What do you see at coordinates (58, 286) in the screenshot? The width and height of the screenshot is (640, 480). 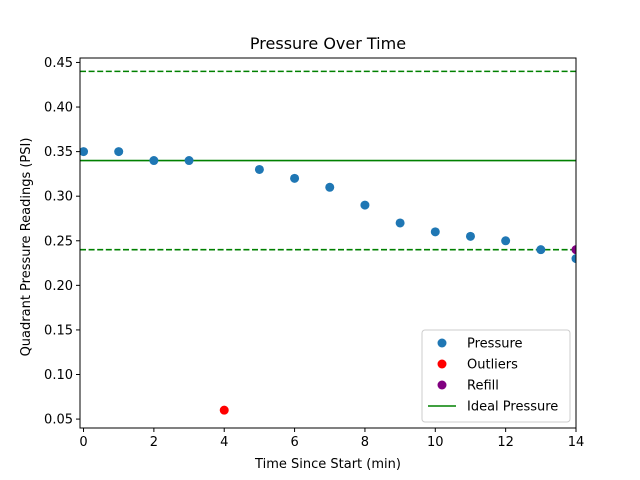 I see `y-tick-label: 0.20` at bounding box center [58, 286].